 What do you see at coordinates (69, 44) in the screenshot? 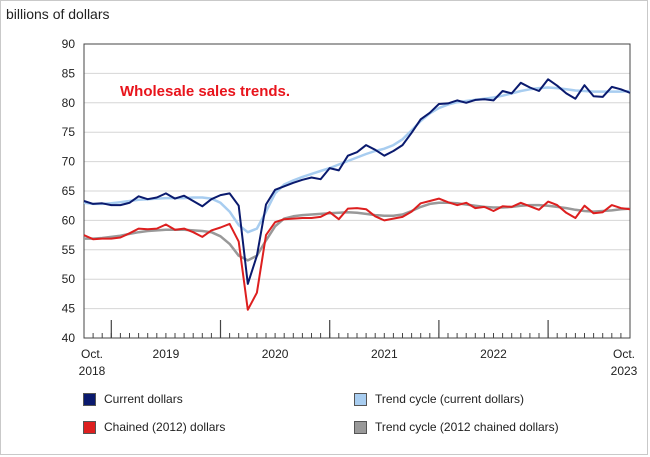
I see `y-tick-label-90: 90` at bounding box center [69, 44].